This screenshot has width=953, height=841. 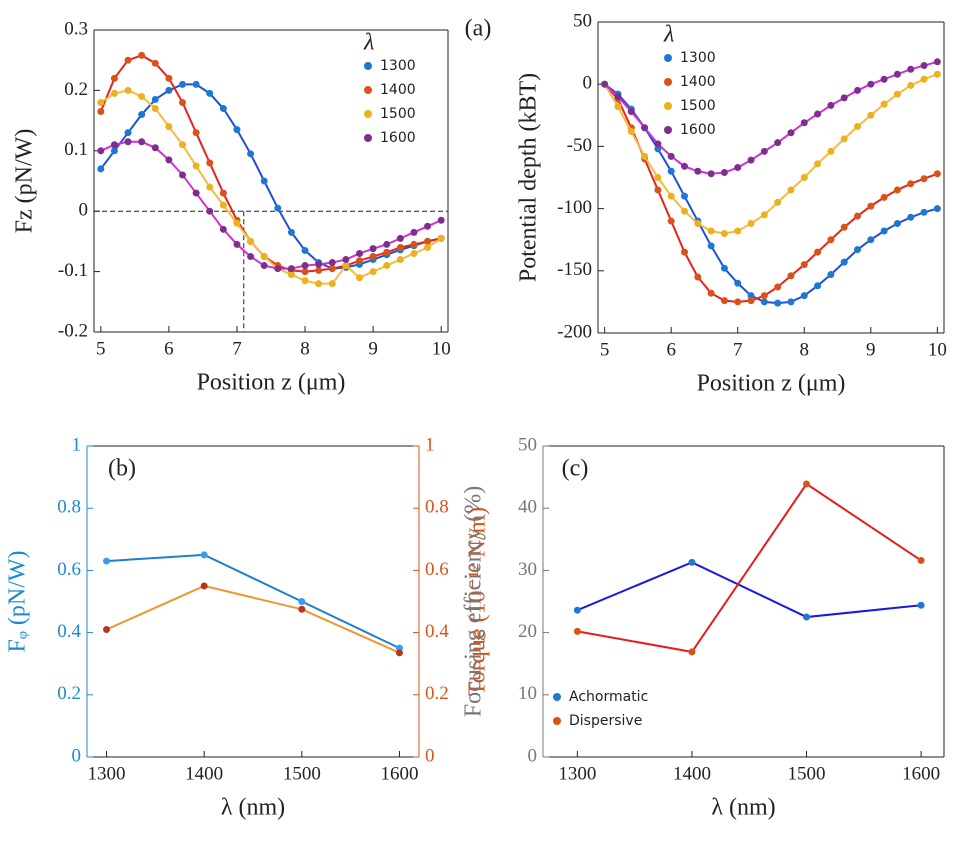 I want to click on y2-tick-label: 0, so click(x=430, y=755).